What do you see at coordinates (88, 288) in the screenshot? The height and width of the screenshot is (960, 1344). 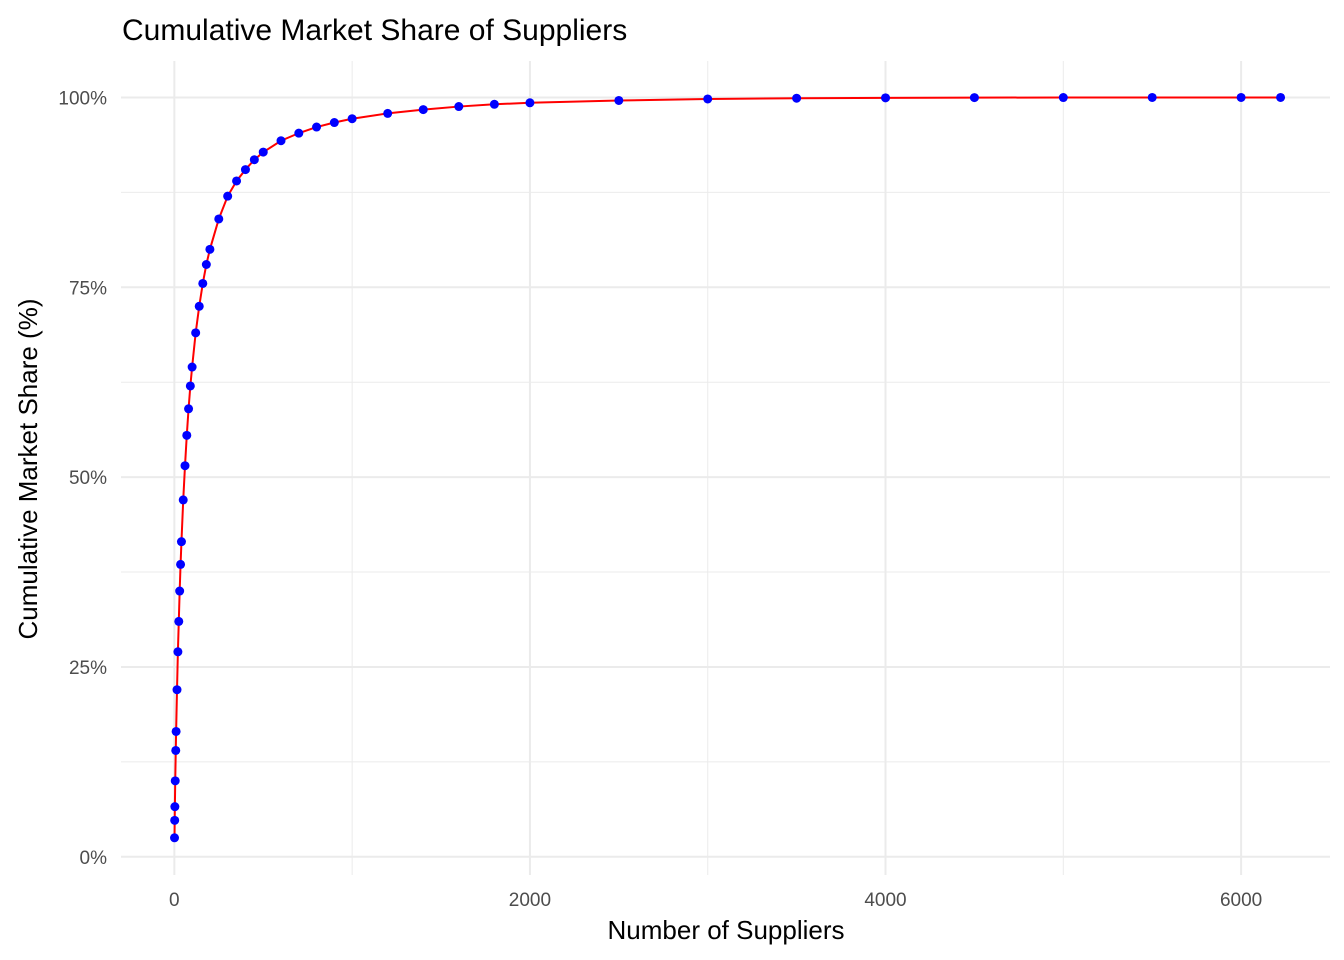 I see `y-tick-label: 75%` at bounding box center [88, 288].